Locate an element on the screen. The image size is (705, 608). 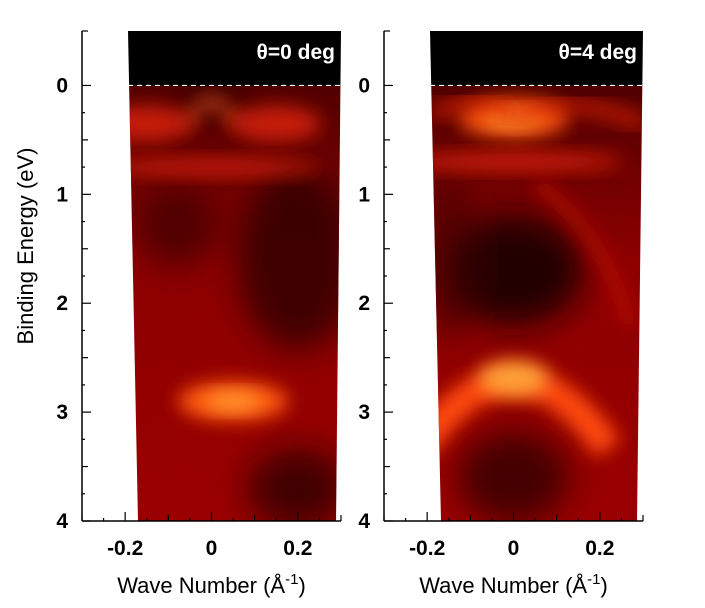
panel-label: θ=0 deg is located at coordinates (296, 52).